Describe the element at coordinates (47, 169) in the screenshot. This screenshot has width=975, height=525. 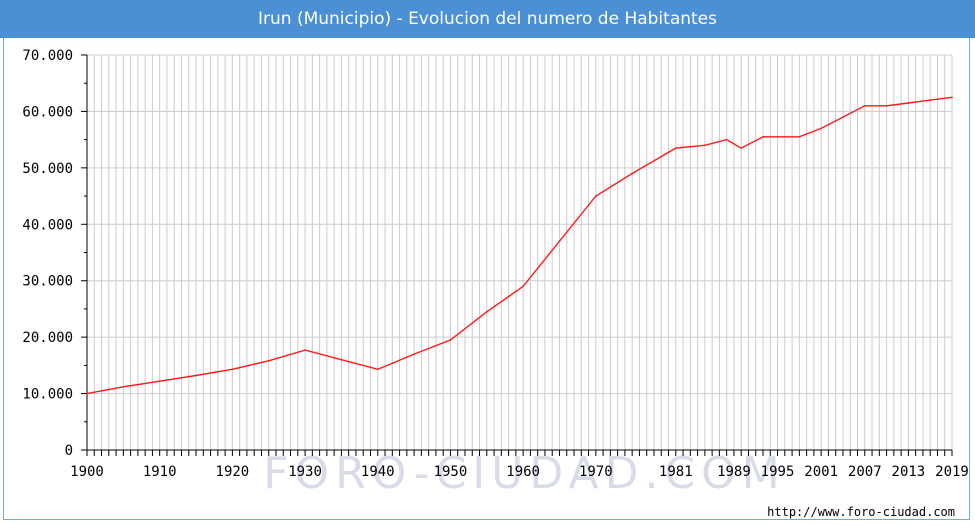
I see `y-tick-label: 50.000` at that location.